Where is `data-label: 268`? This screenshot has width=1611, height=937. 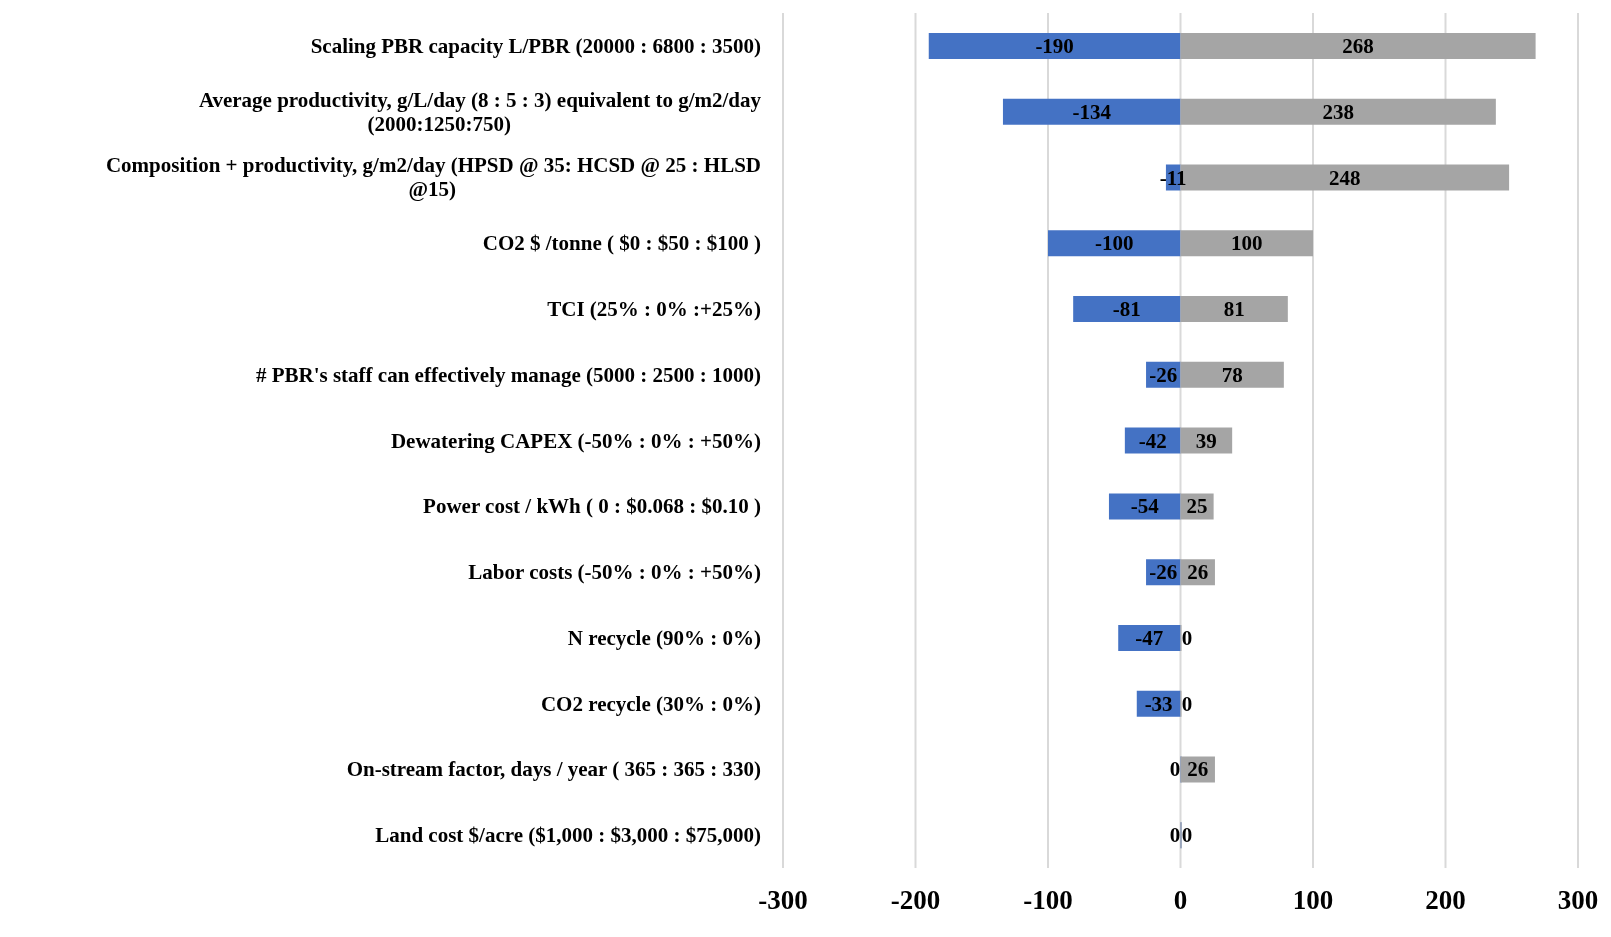 data-label: 268 is located at coordinates (1358, 46).